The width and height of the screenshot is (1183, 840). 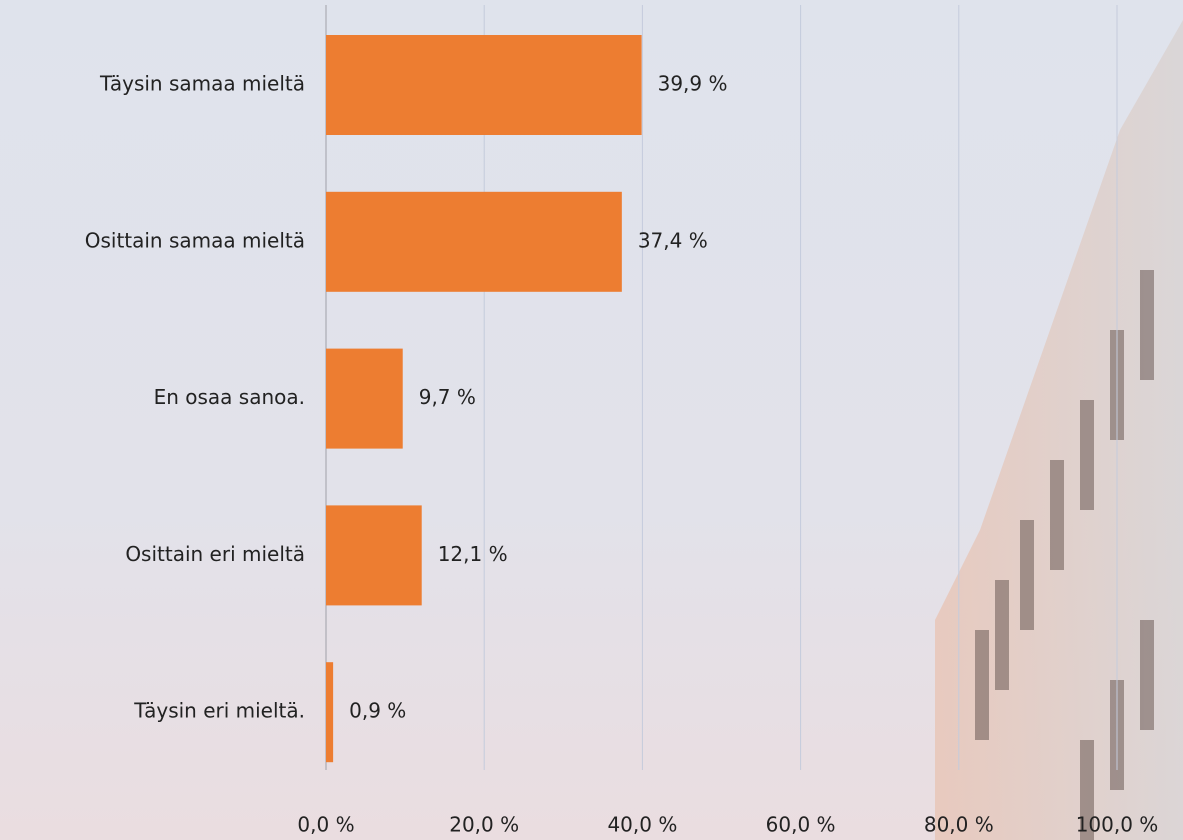 I want to click on x-tick-label: 80,0 %, so click(x=959, y=825).